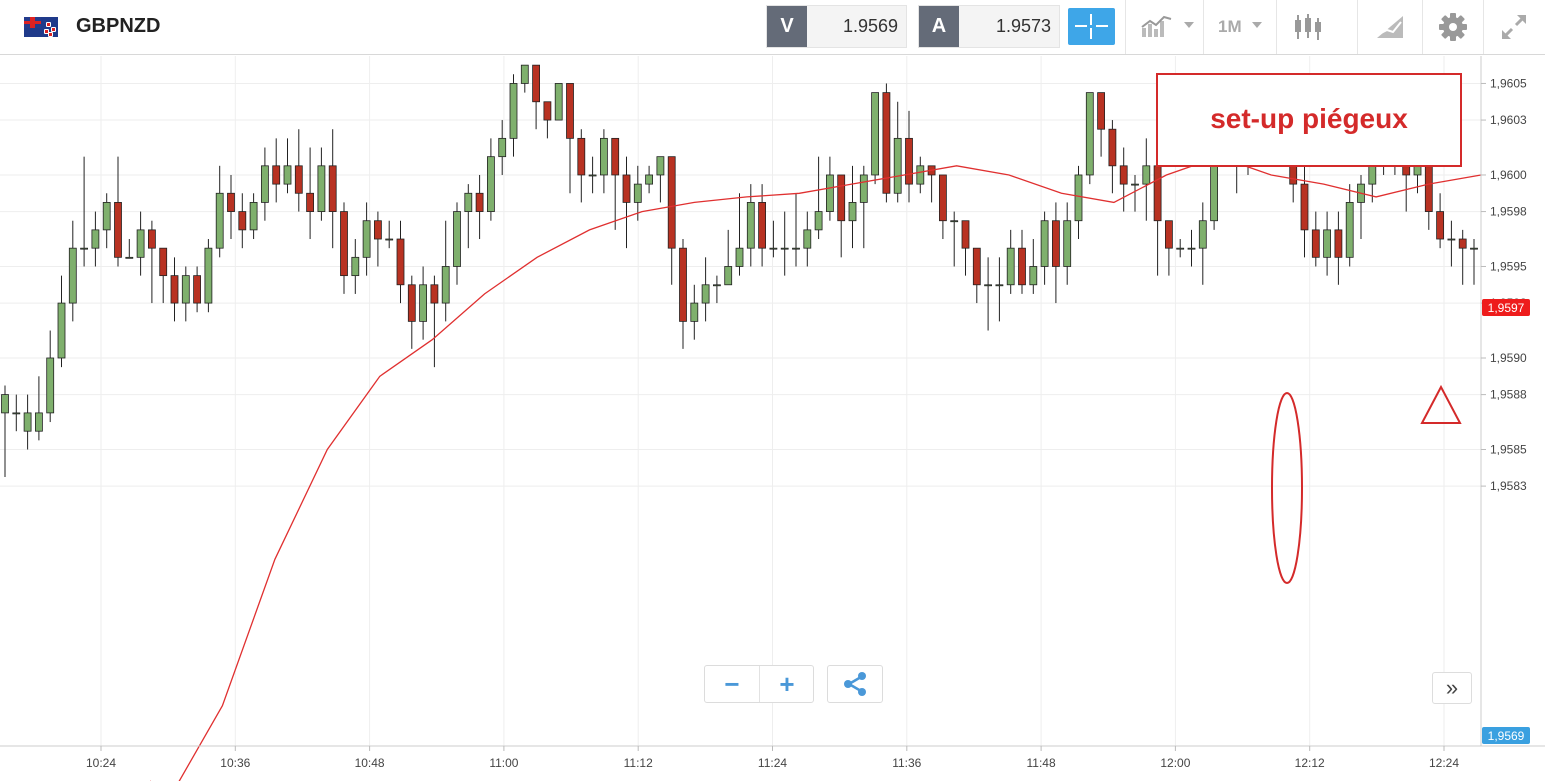 The height and width of the screenshot is (781, 1545). Describe the element at coordinates (1508, 212) in the screenshot. I see `y-tick-label: 1,9598` at that location.